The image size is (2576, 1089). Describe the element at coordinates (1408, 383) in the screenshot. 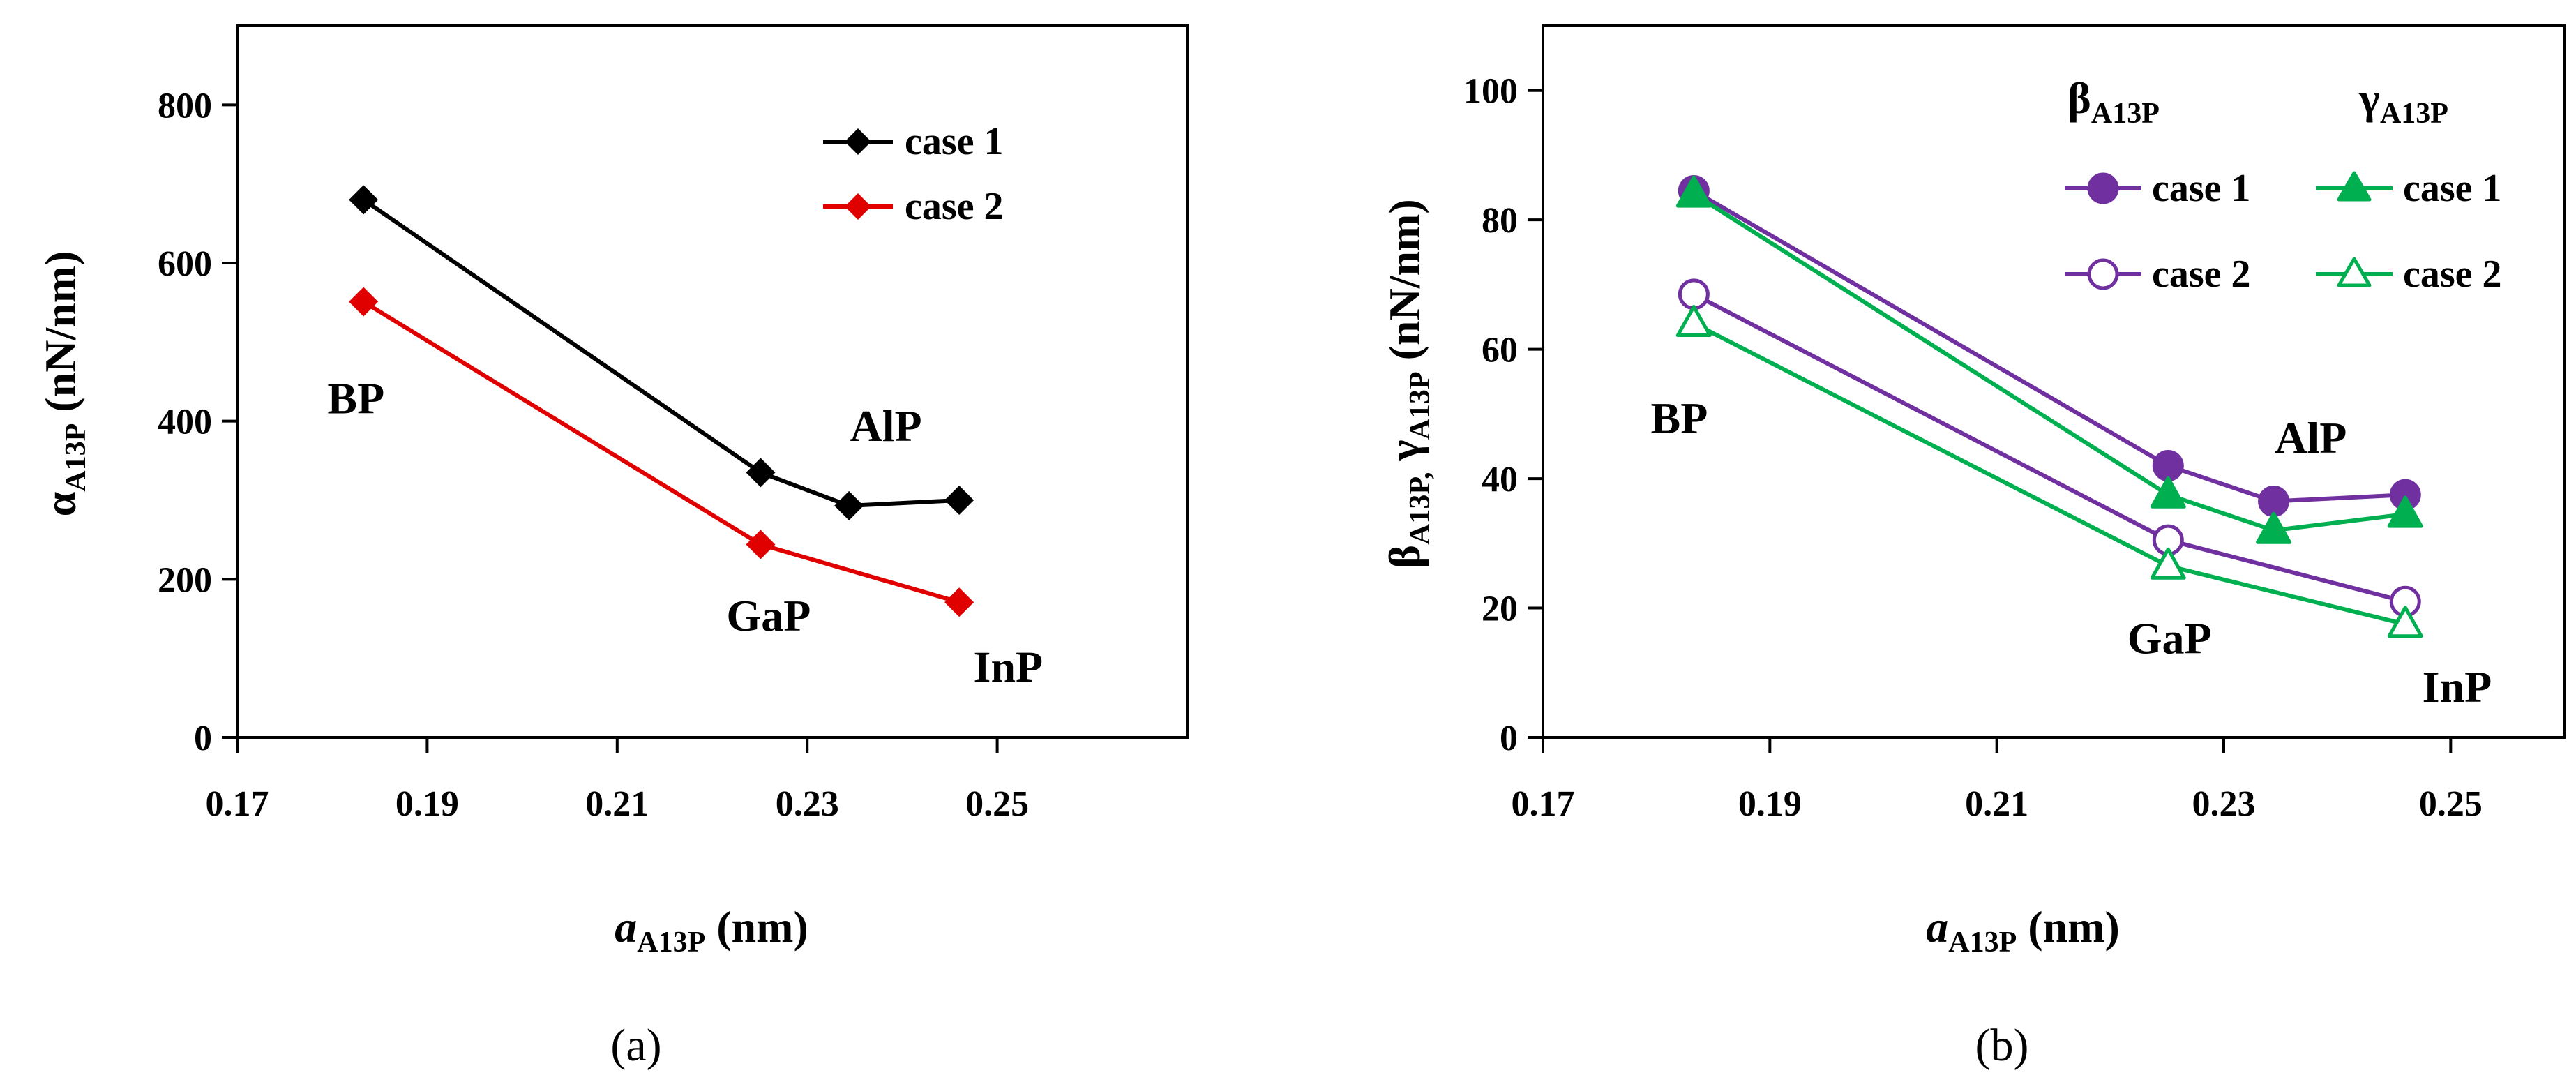

I see `y-axis-label-b: βA13P, γA13P (nN/nm)` at that location.